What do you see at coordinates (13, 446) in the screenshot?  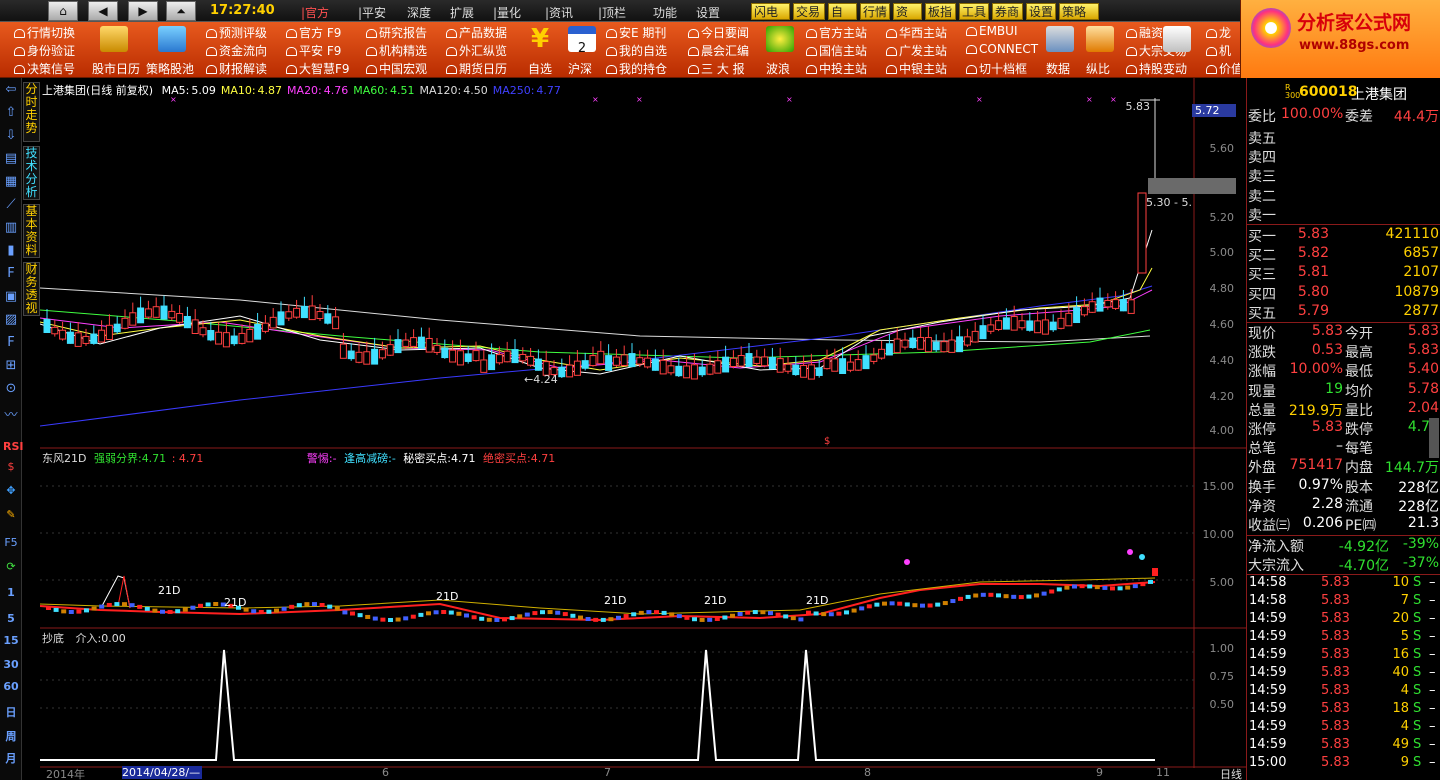 I see `period-button: RSI` at bounding box center [13, 446].